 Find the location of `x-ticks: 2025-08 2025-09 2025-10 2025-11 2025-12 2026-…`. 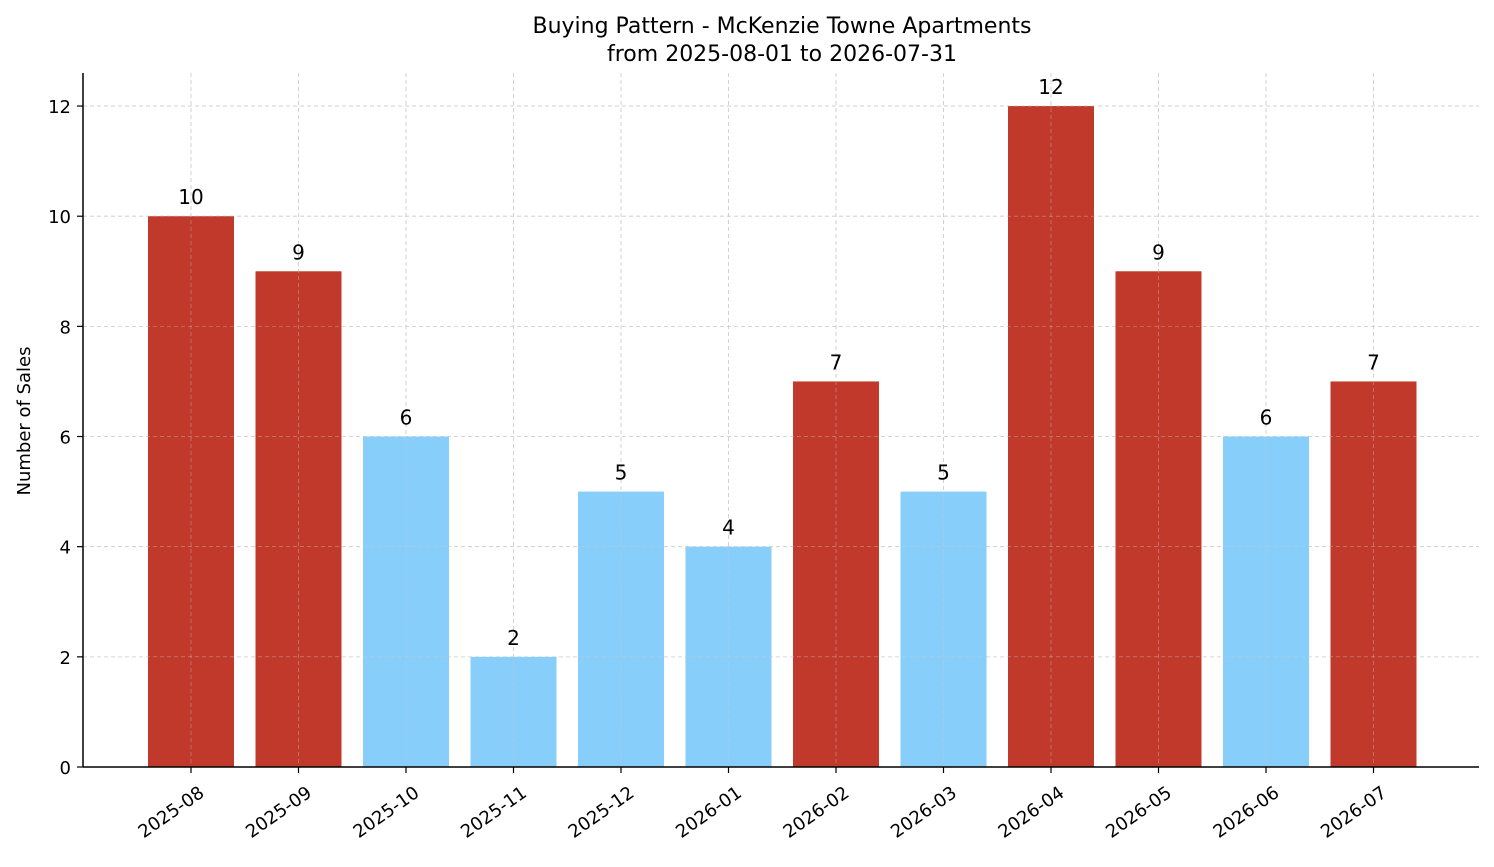

x-ticks: 2025-08 2025-09 2025-10 2025-11 2025-12 2026-… is located at coordinates (763, 805).